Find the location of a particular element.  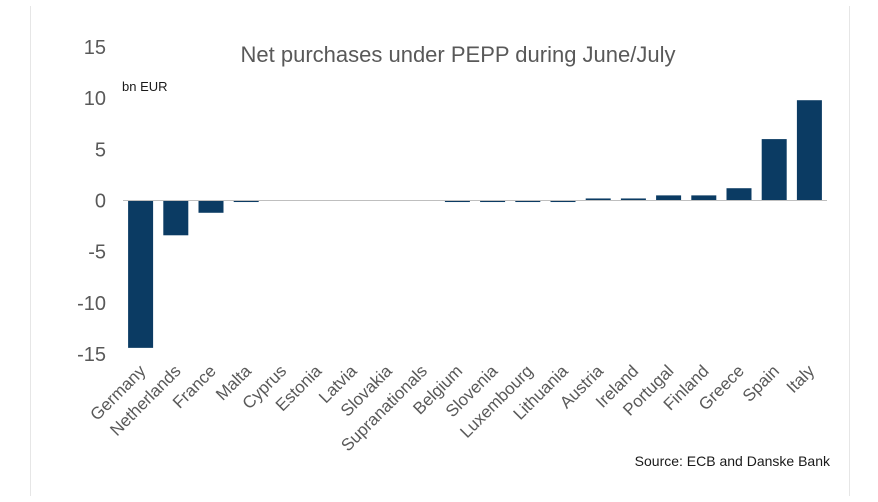

bar-germany is located at coordinates (141, 274).